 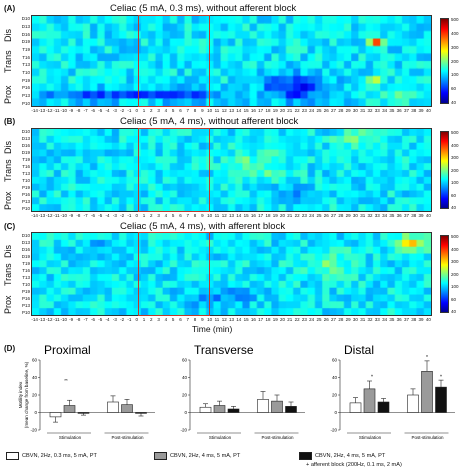 What do you see at coordinates (144, 215) in the screenshot?
I see `x-tick-label: 1` at bounding box center [144, 215].